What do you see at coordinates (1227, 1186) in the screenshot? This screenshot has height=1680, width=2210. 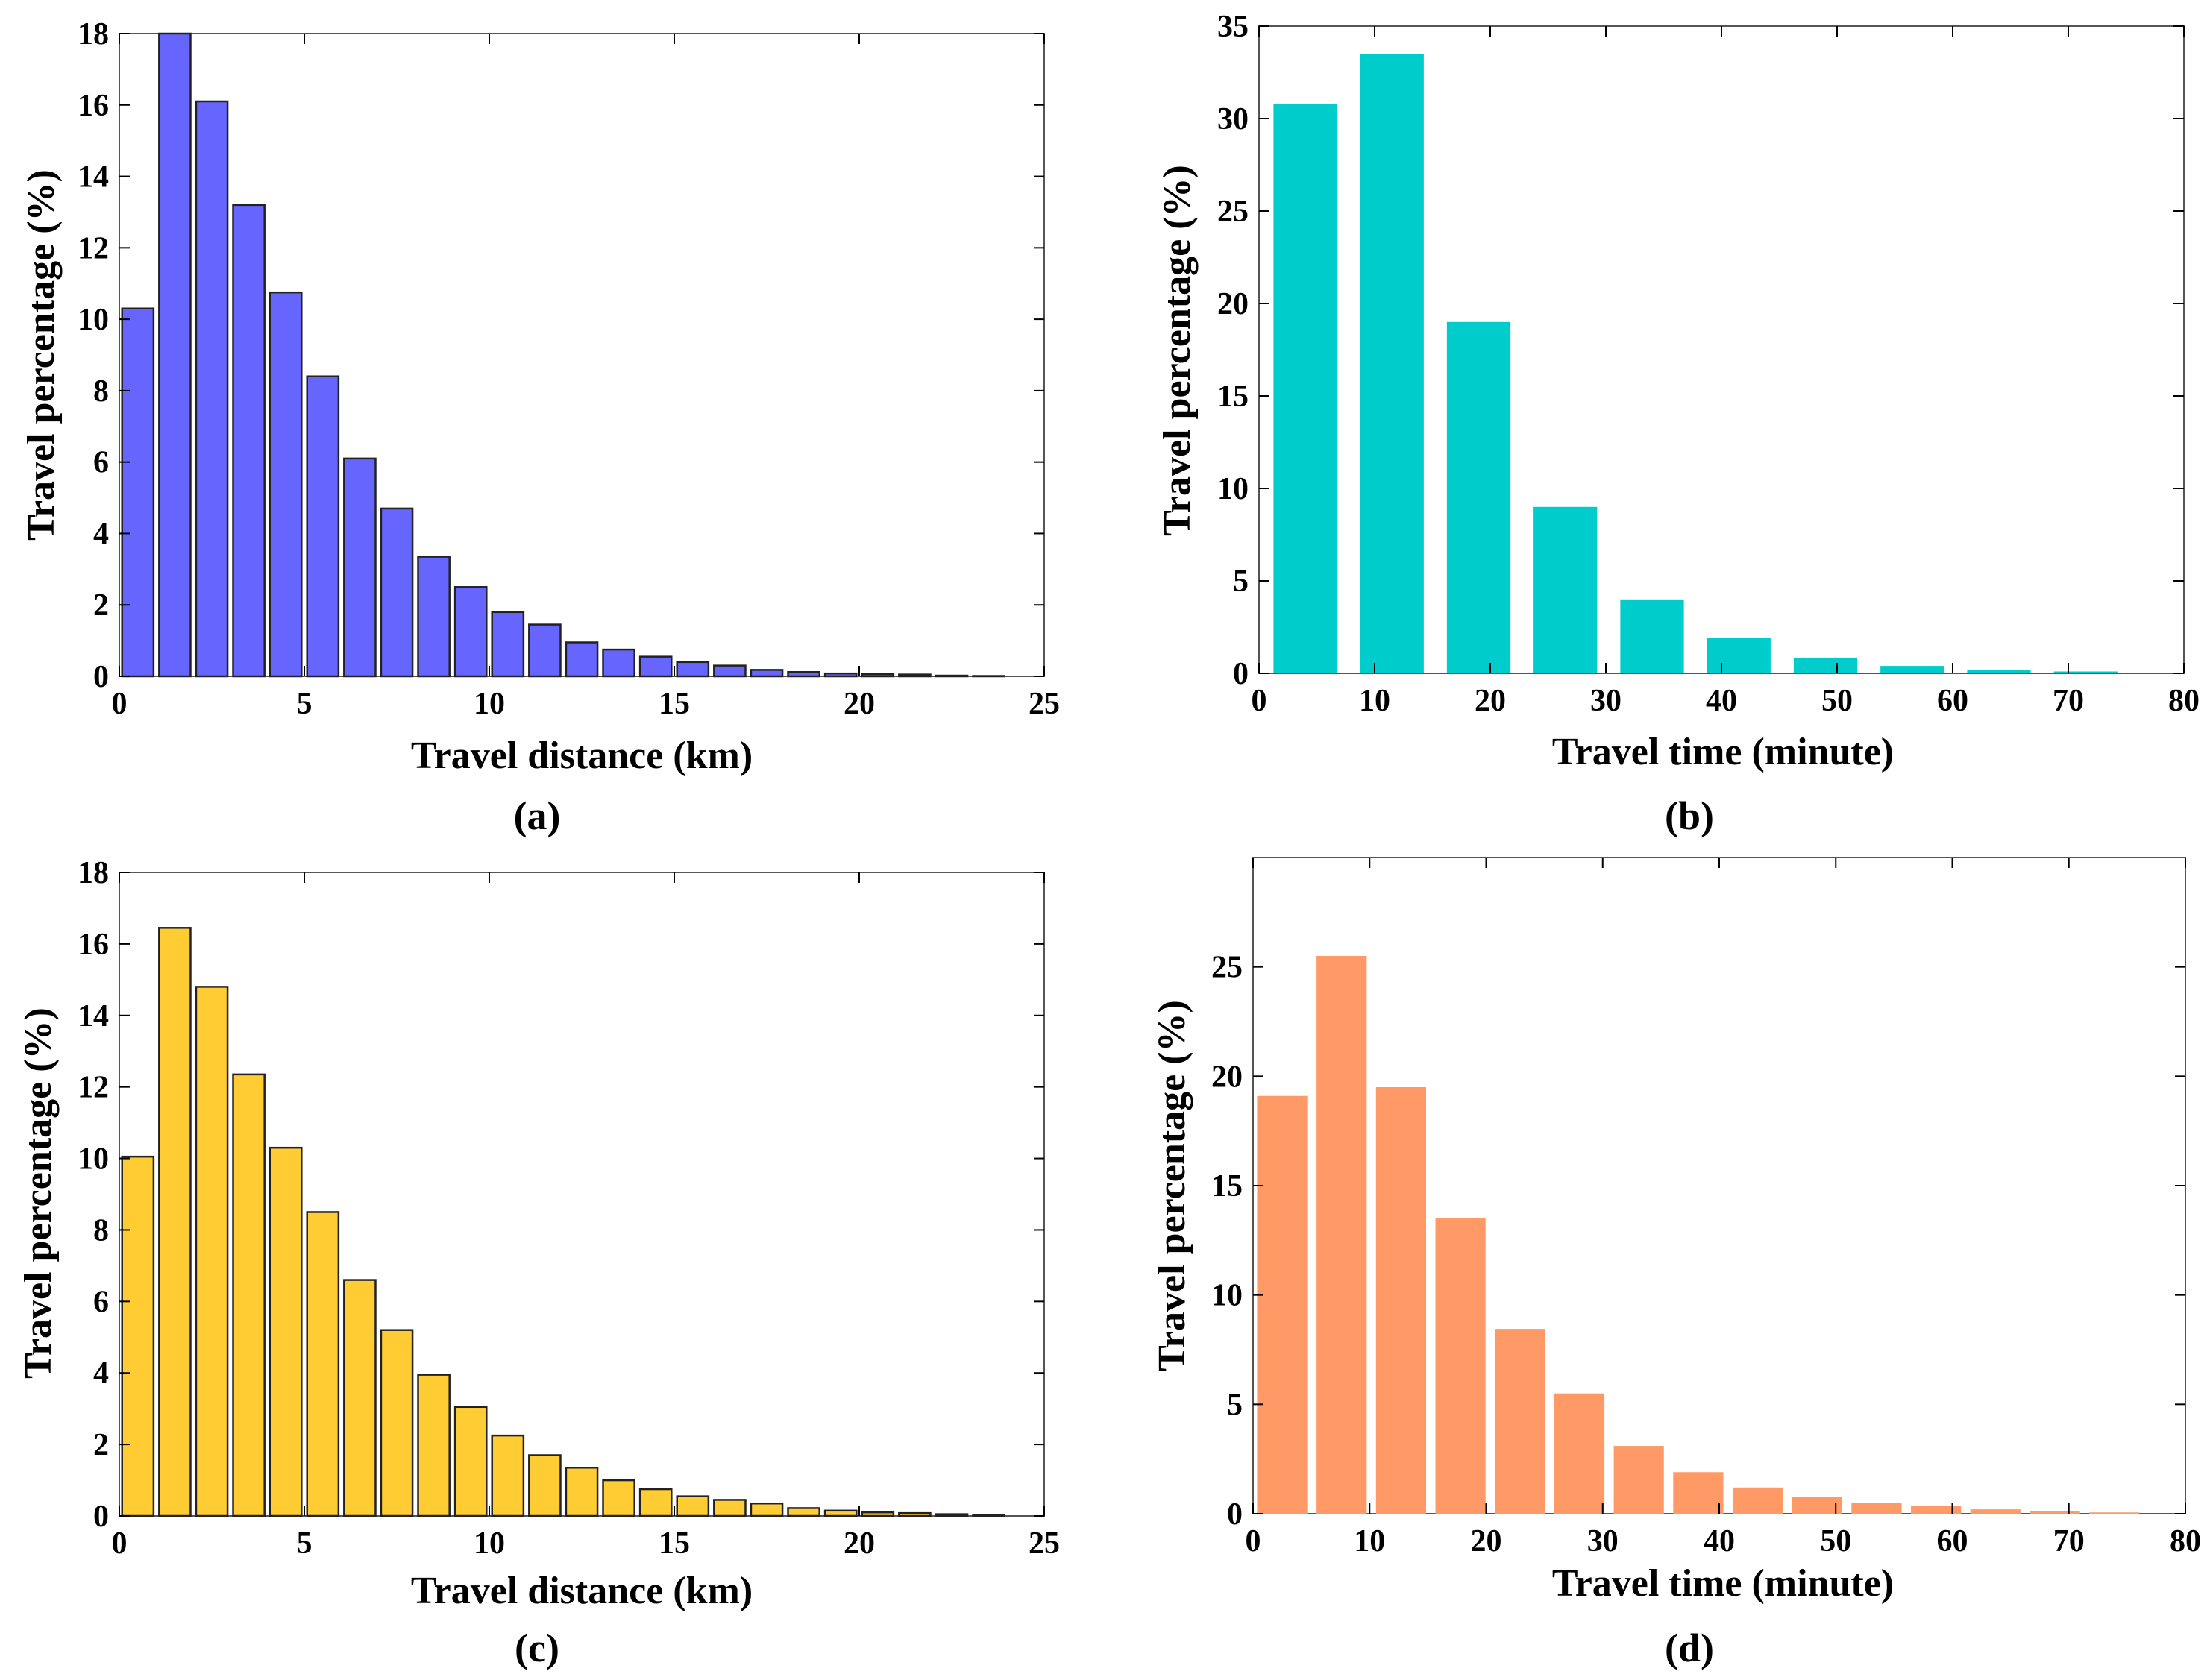 I see `y-tick-label-d-3: 15` at bounding box center [1227, 1186].